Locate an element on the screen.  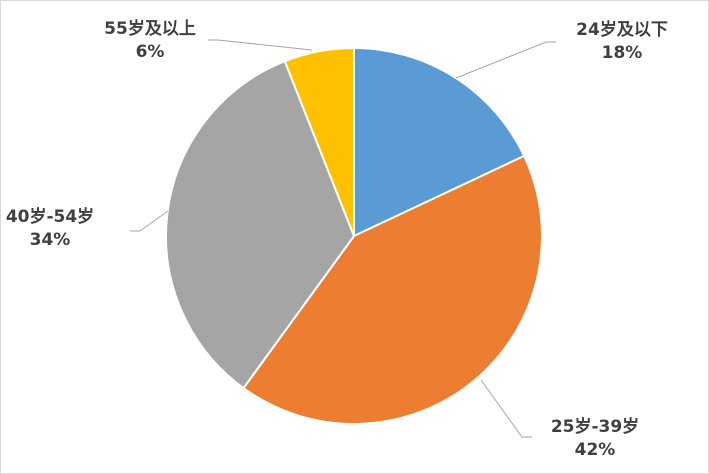
slice-percent-label: 34% is located at coordinates (50, 240).